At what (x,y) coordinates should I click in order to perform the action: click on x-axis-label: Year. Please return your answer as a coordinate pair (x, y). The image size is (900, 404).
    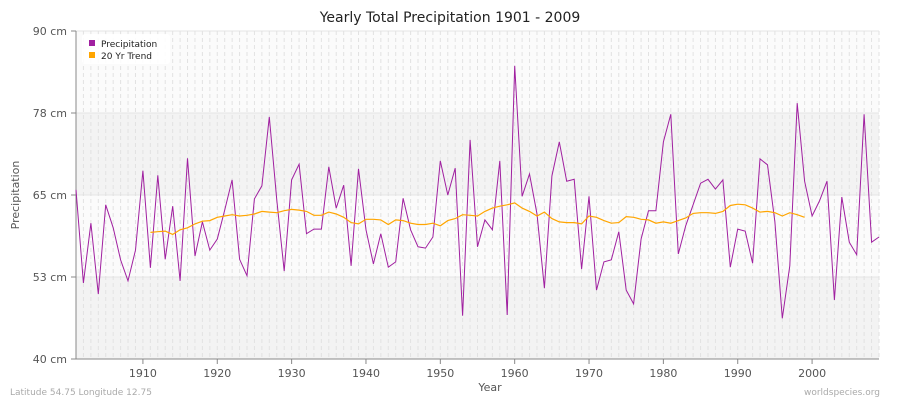
    Looking at the image, I should click on (489, 387).